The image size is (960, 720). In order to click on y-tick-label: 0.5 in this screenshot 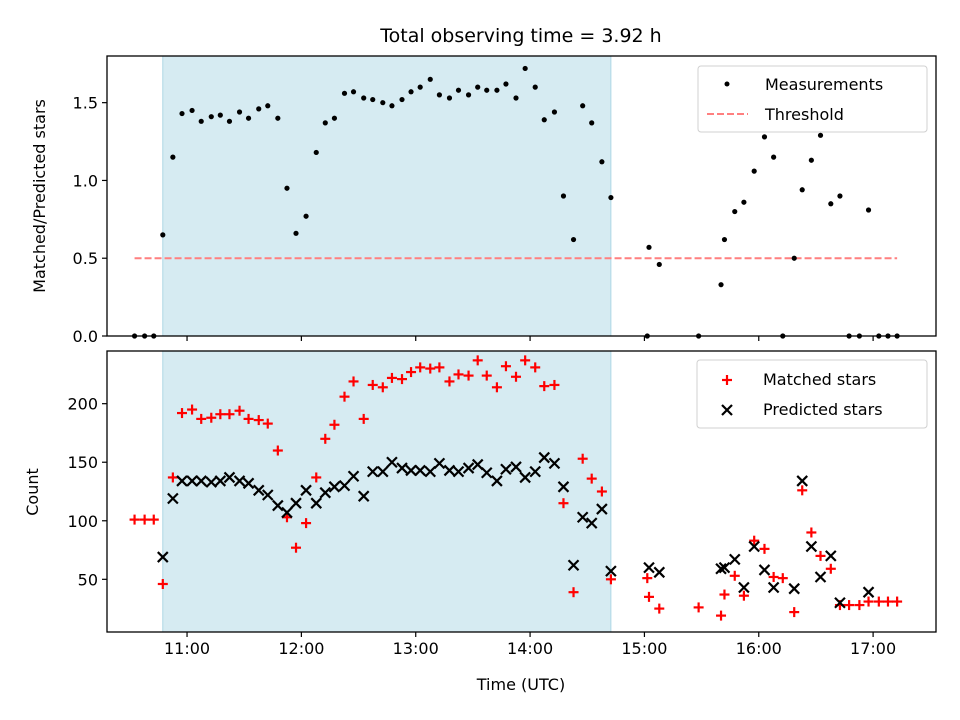, I will do `click(85, 258)`.